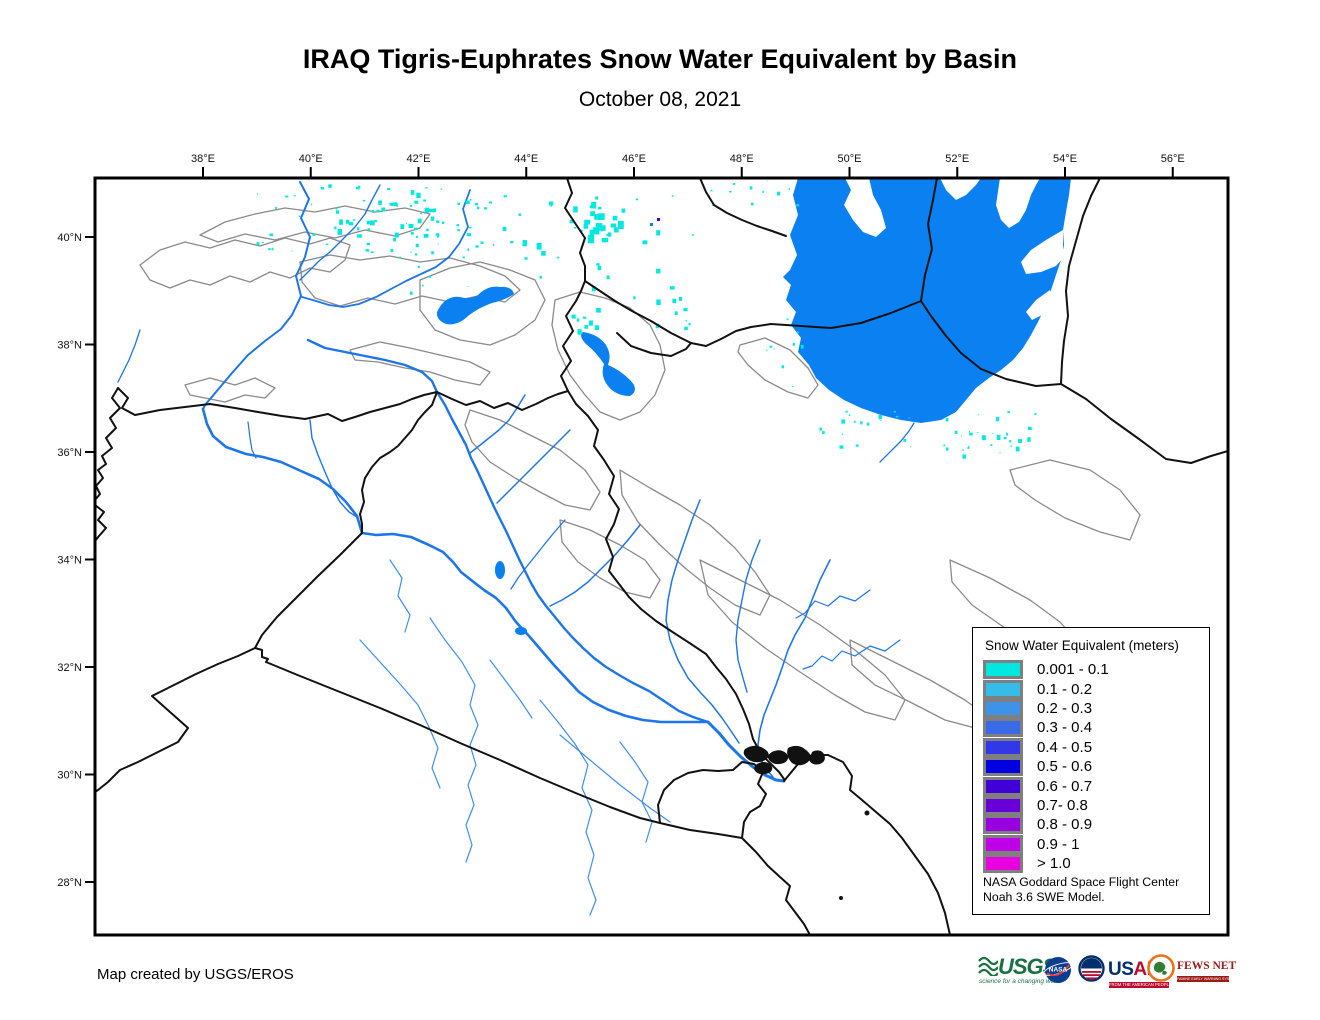 This screenshot has width=1320, height=1020. I want to click on great-zab-river, so click(497, 424).